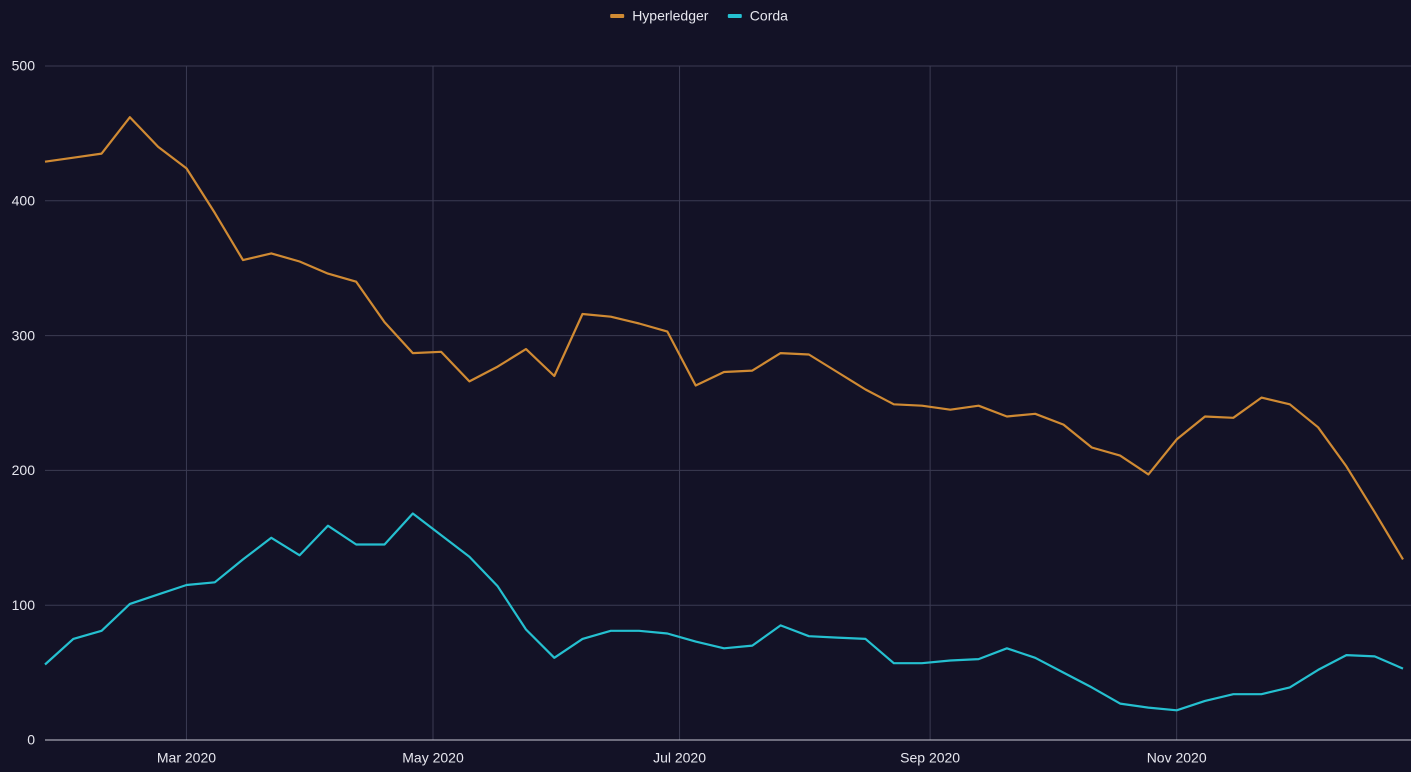 This screenshot has height=772, width=1411. I want to click on y-tick-label: 400, so click(24, 201).